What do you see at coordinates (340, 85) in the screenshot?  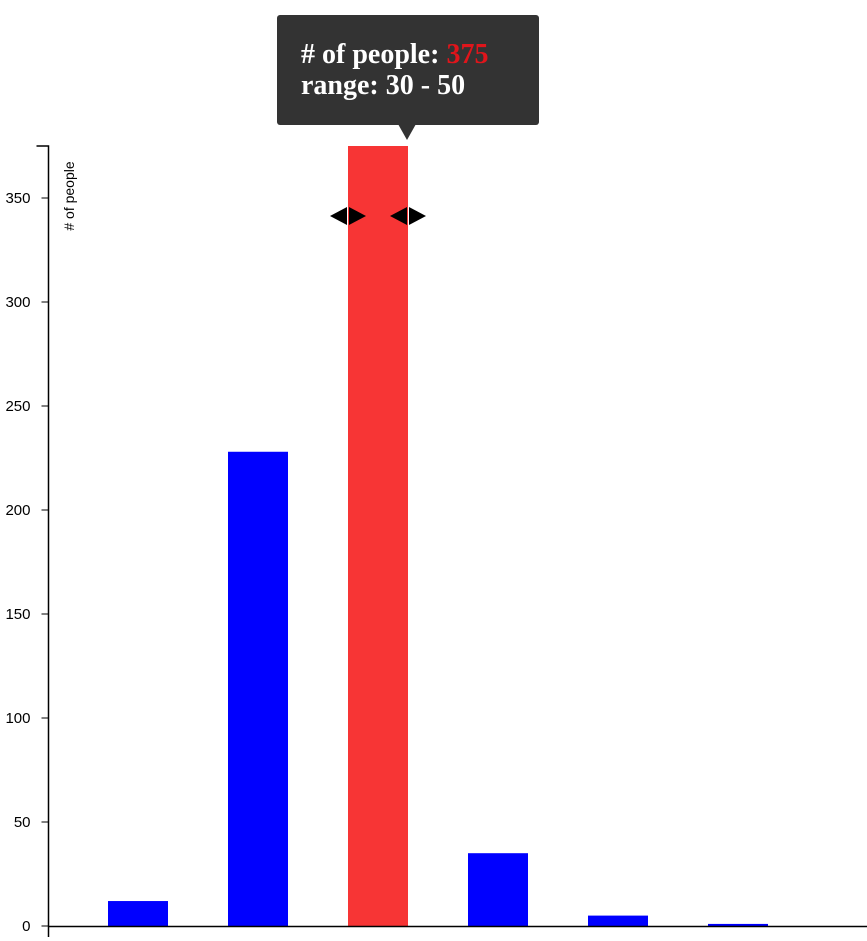 I see `tooltip-range-label: range:` at bounding box center [340, 85].